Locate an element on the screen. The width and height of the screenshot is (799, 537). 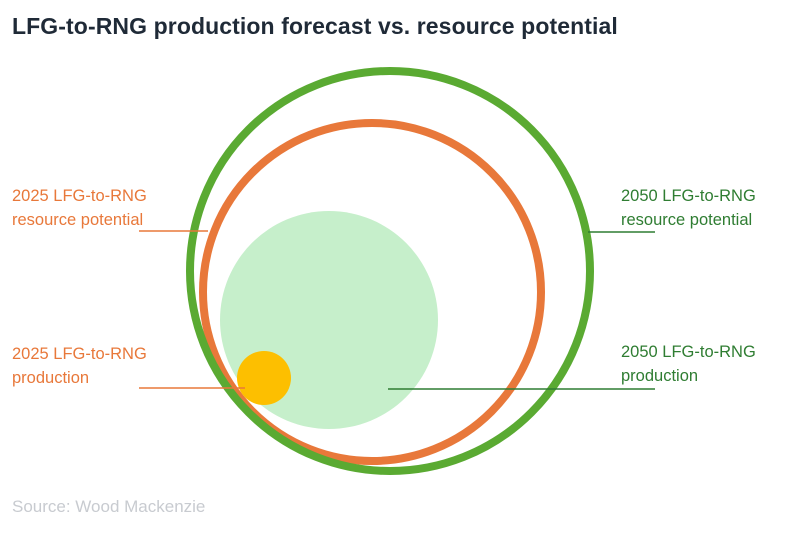
label-production-2025-line1: 2025 LFG-to-RNG is located at coordinates (79, 354).